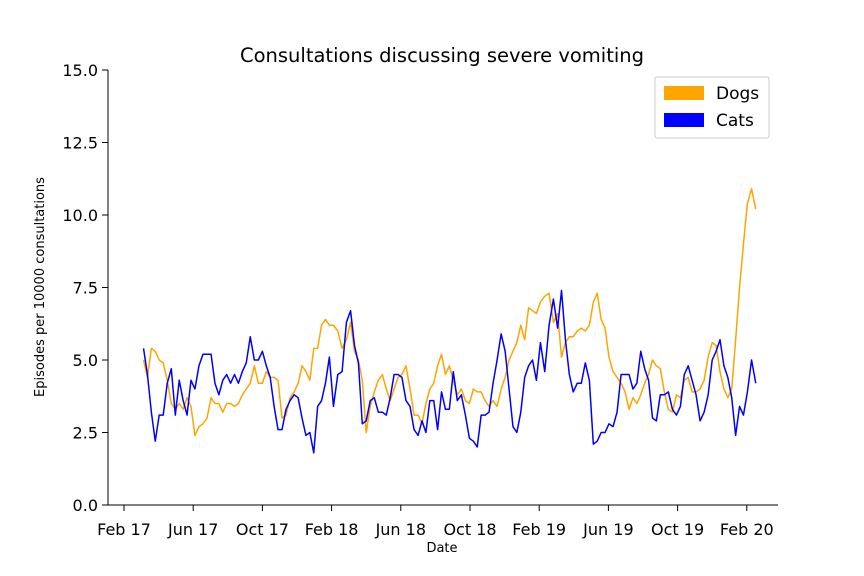  Describe the element at coordinates (192, 529) in the screenshot. I see `x-tick-label: Jun 17` at that location.